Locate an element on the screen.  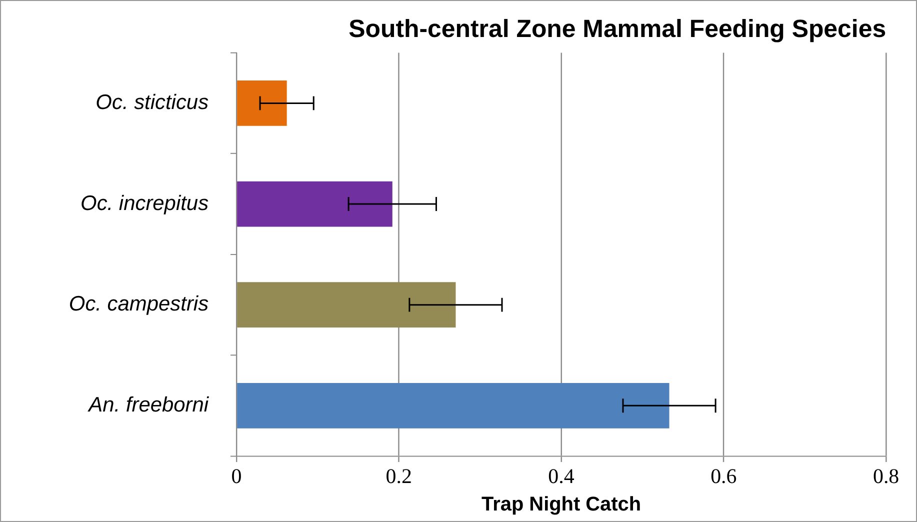
y-tick-label: An. freeborni is located at coordinates (148, 404).